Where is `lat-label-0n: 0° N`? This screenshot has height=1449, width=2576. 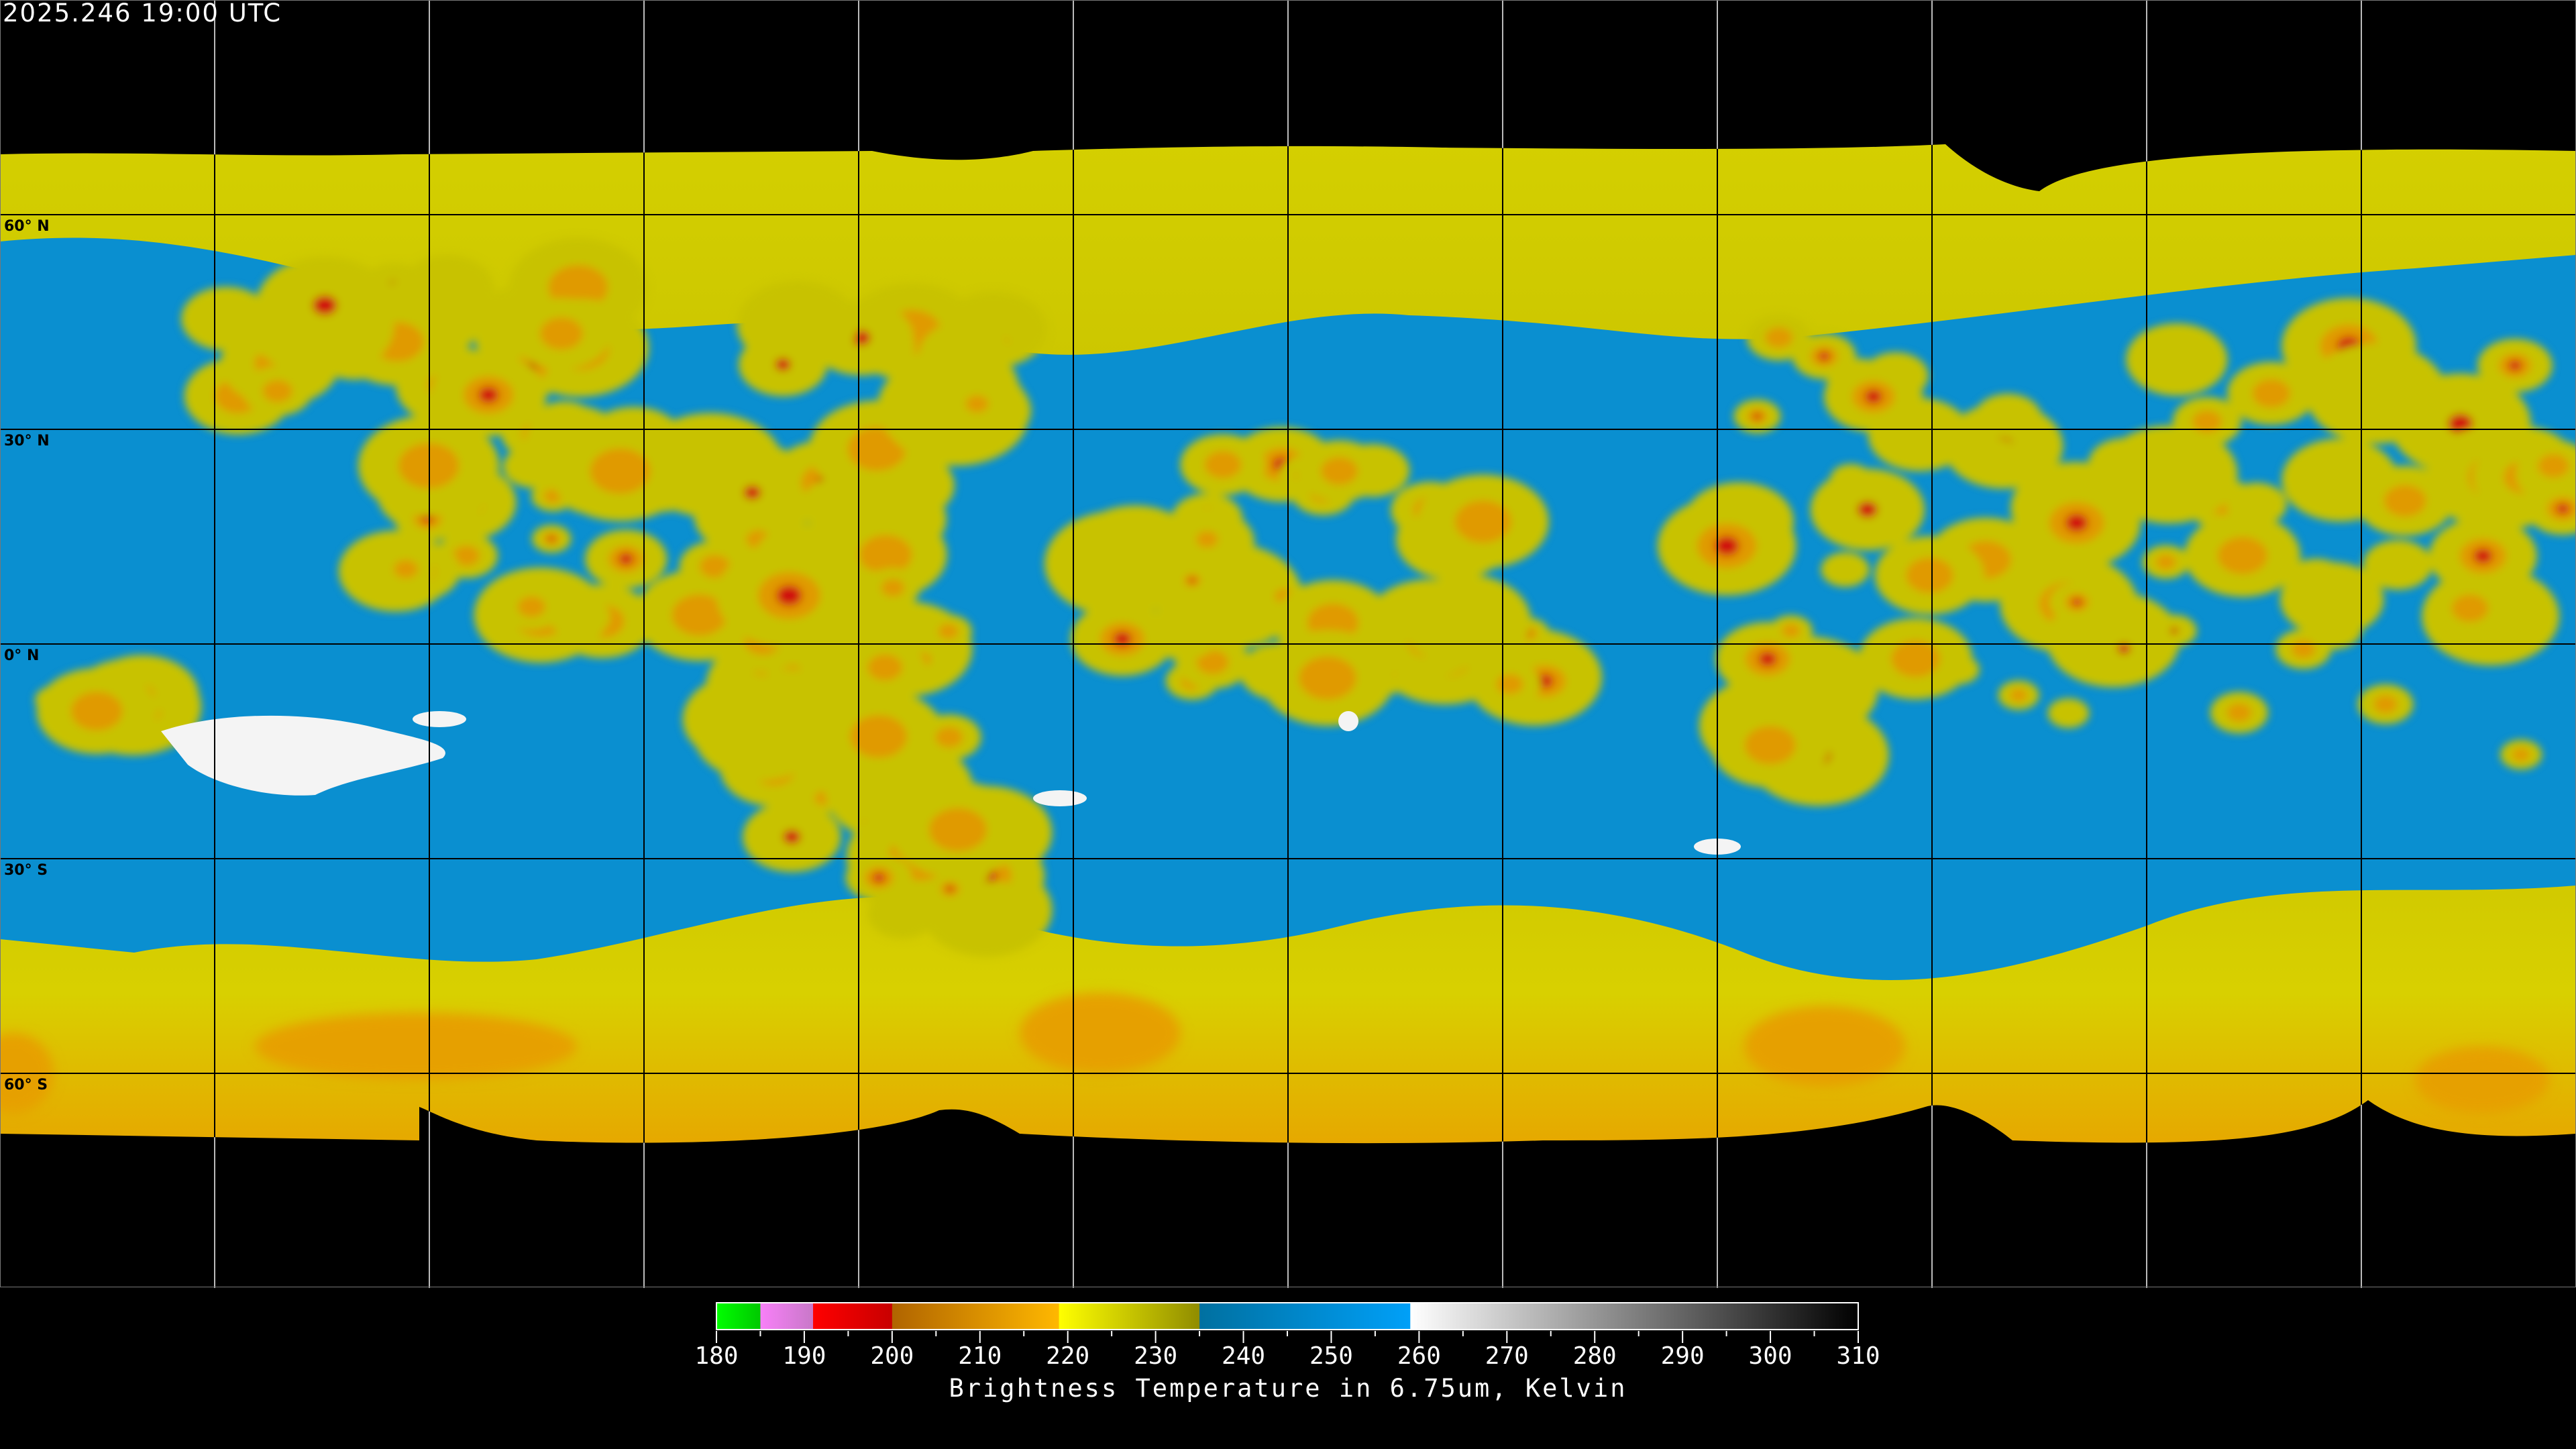 lat-label-0n: 0° N is located at coordinates (22, 655).